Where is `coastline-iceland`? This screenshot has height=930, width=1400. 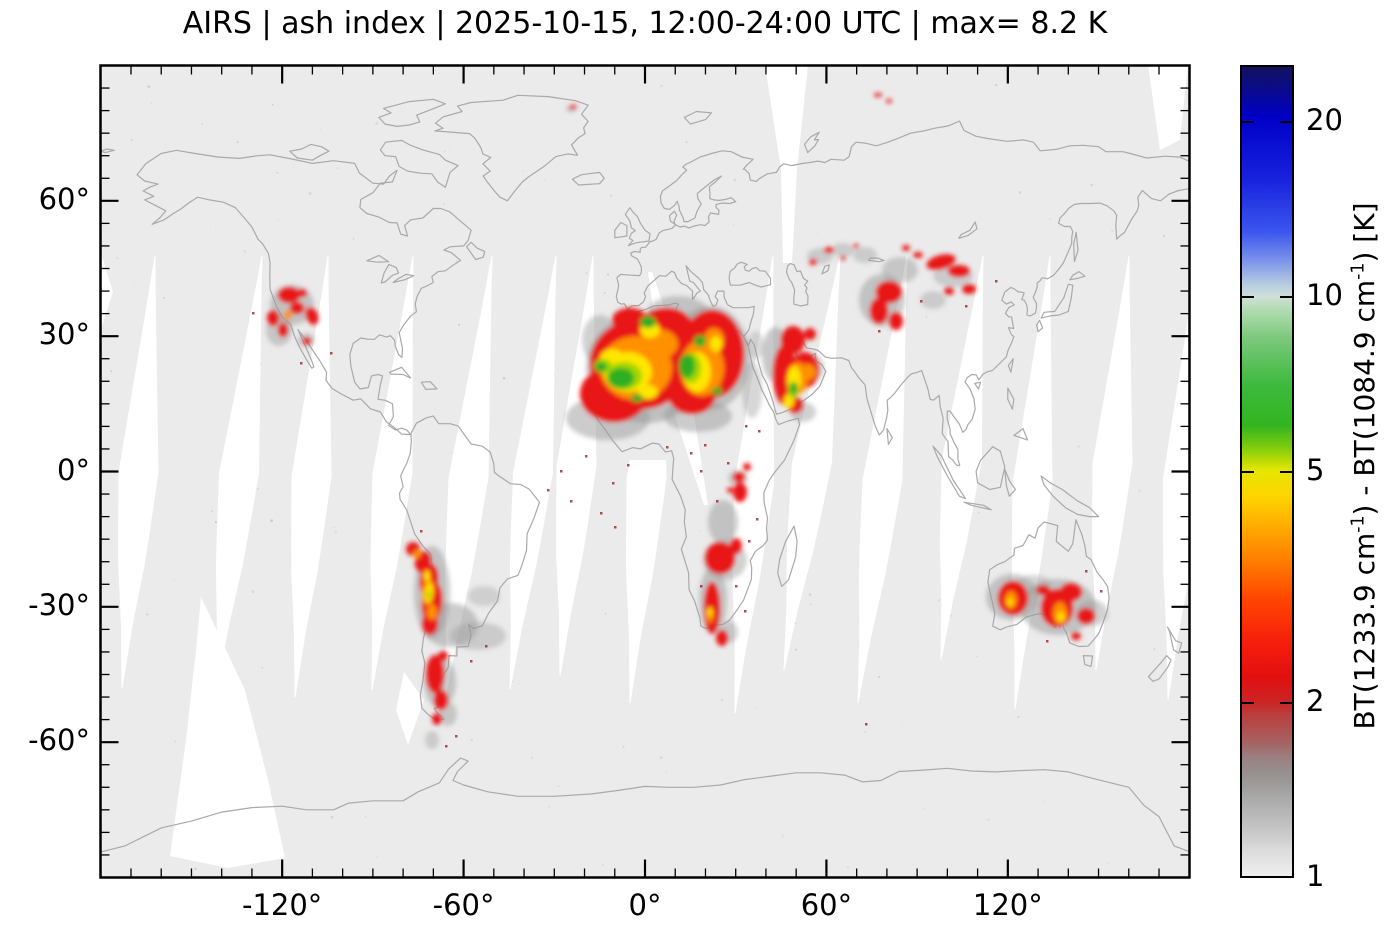
coastline-iceland is located at coordinates (588, 178).